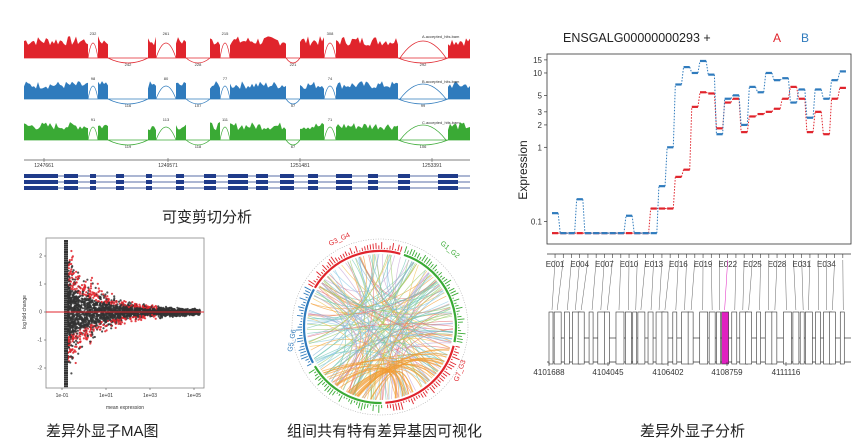 This screenshot has width=860, height=448. What do you see at coordinates (537, 60) in the screenshot?
I see `dexseq-ytick: 15` at bounding box center [537, 60].